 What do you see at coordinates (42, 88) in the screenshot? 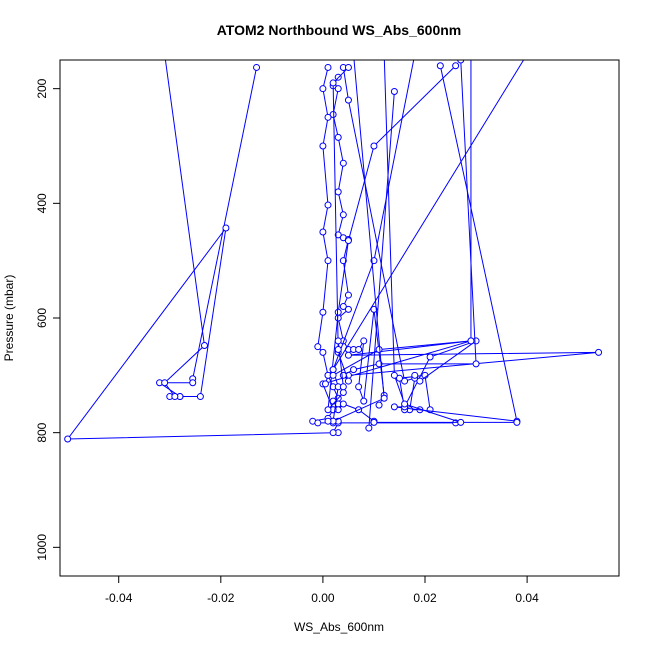
I see `y-tick-label: 200` at bounding box center [42, 88].